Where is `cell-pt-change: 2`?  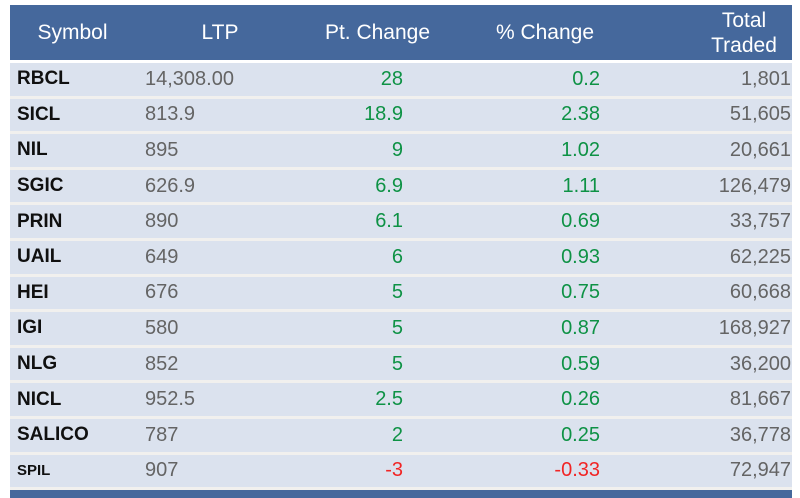
cell-pt-change: 2 is located at coordinates (397, 434).